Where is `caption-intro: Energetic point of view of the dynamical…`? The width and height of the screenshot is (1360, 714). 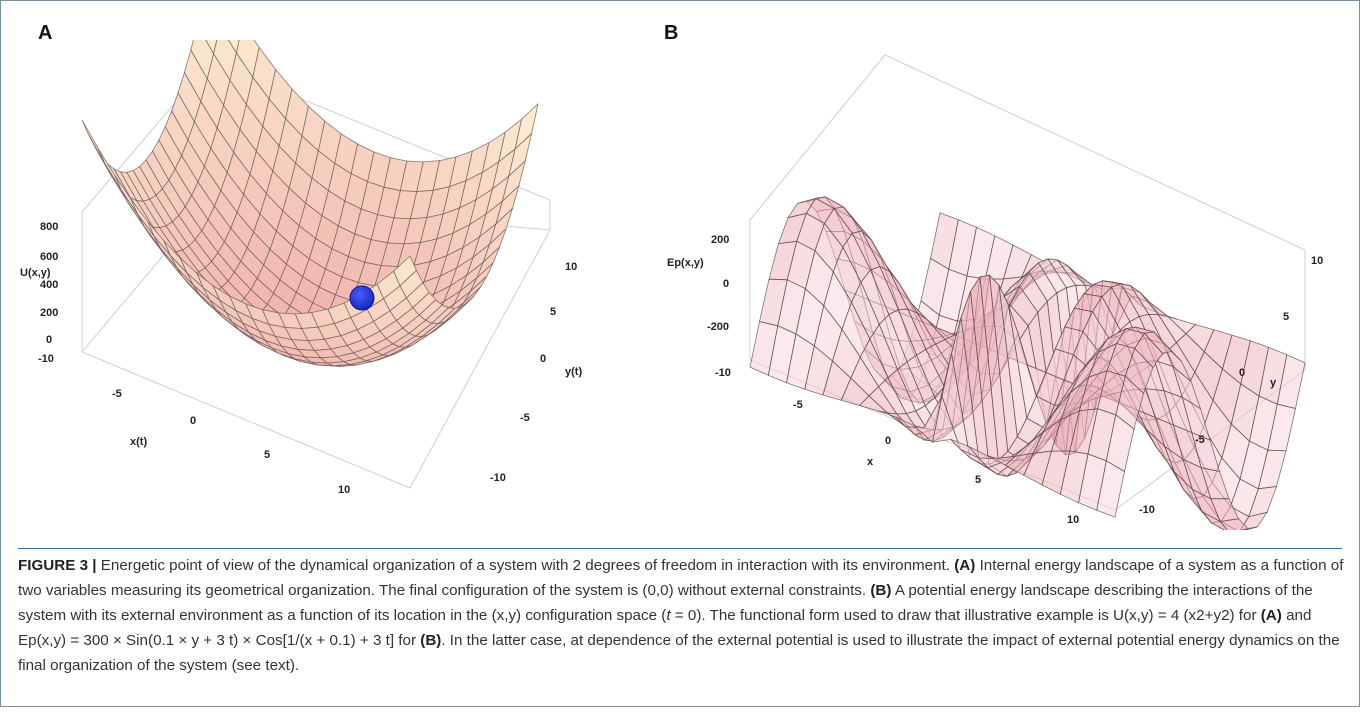 caption-intro: Energetic point of view of the dynamical… is located at coordinates (525, 565).